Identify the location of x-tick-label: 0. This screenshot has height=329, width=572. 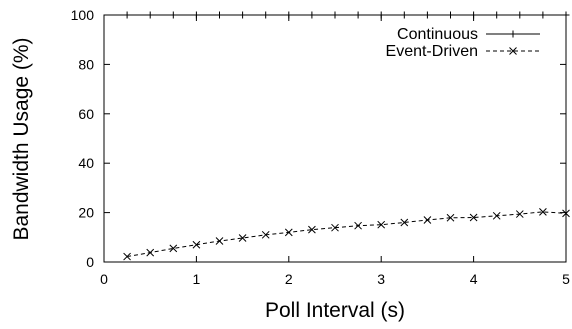
(104, 279).